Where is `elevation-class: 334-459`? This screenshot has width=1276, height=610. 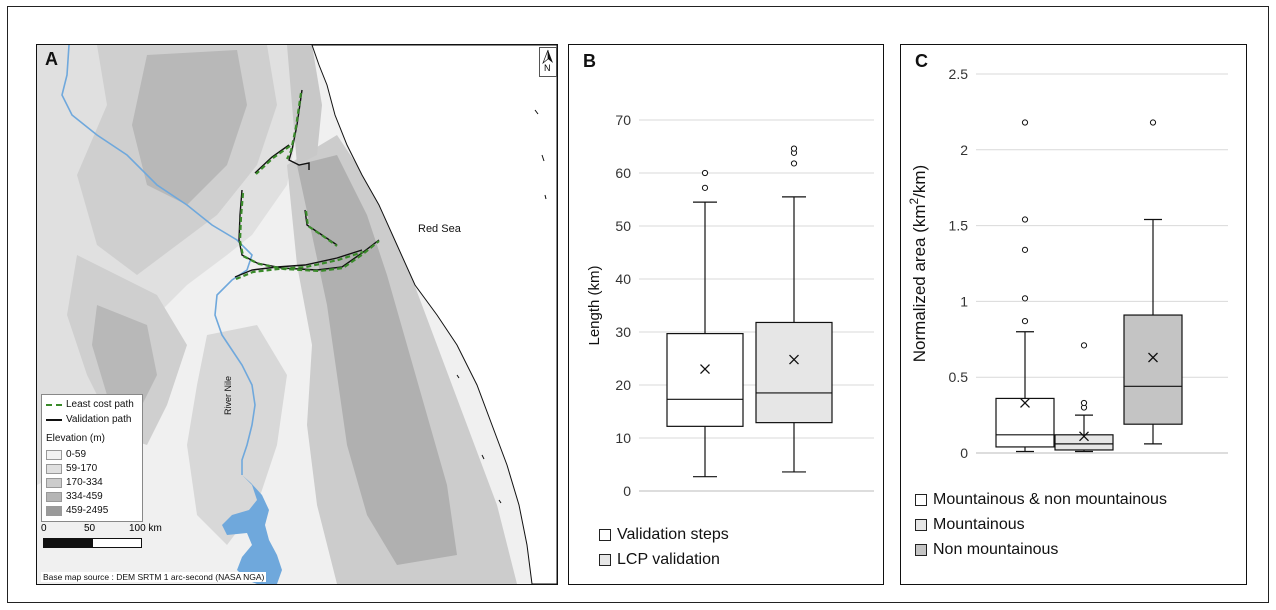 elevation-class: 334-459 is located at coordinates (74, 496).